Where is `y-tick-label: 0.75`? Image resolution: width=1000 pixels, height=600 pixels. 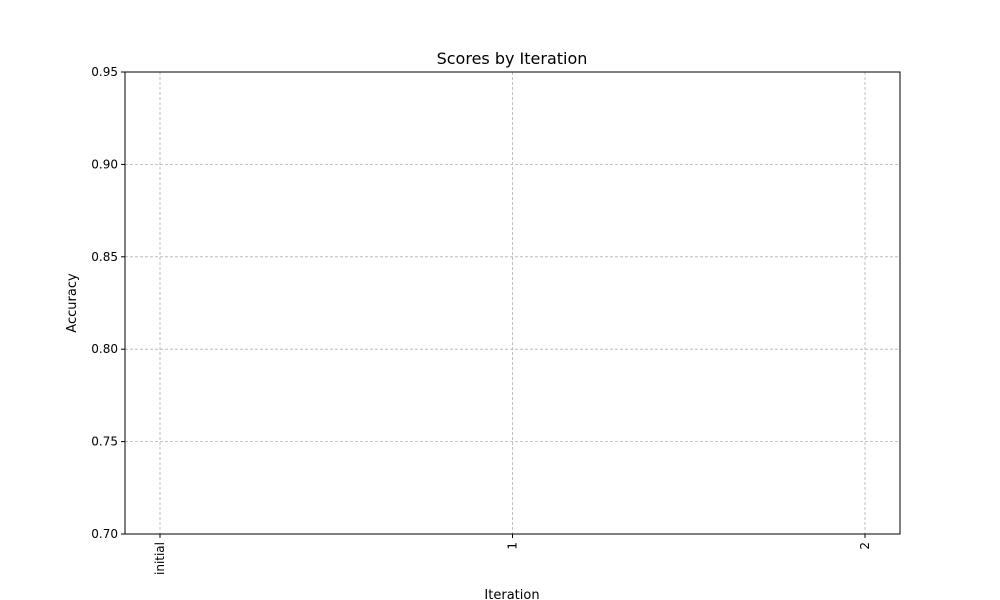 y-tick-label: 0.75 is located at coordinates (104, 442).